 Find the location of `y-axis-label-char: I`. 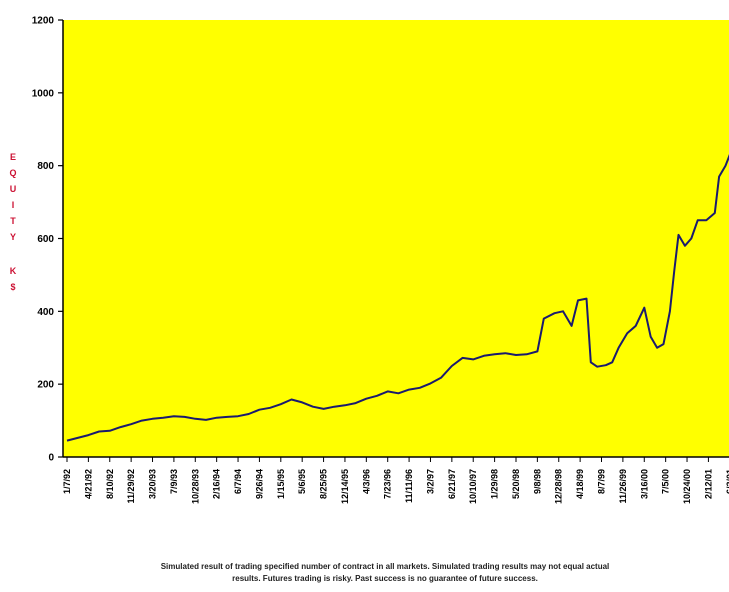

y-axis-label-char: I is located at coordinates (13, 205).